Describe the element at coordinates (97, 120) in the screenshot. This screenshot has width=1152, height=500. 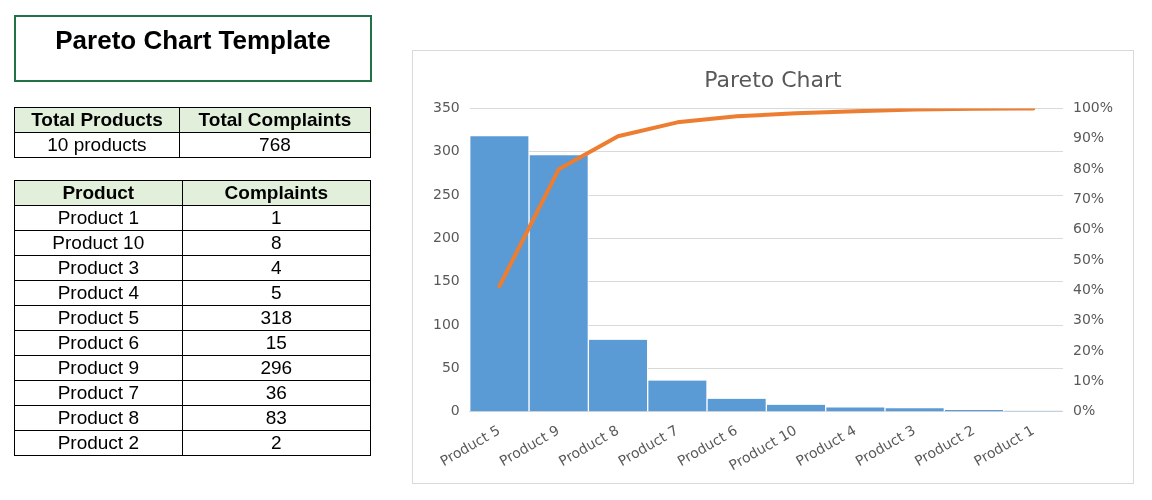
I see `text: Total Products` at that location.